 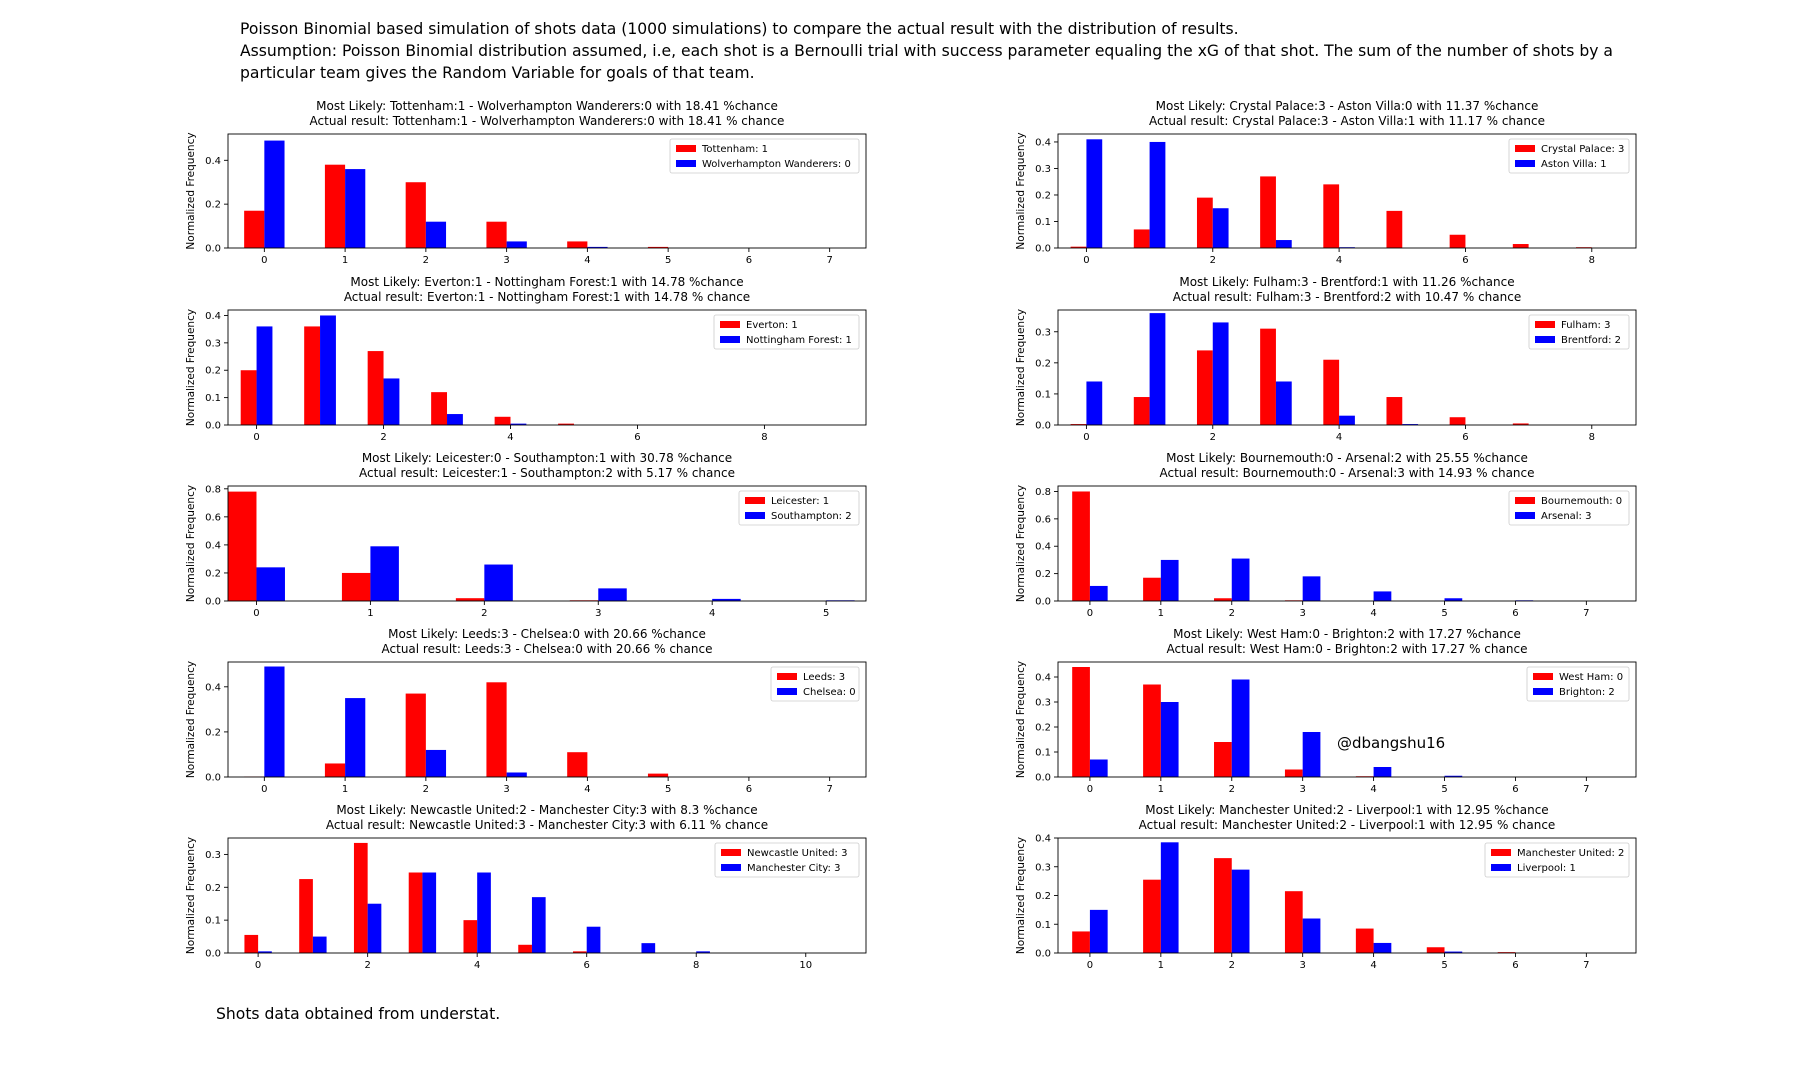 What do you see at coordinates (805, 965) in the screenshot?
I see `x-tick-label: 10` at bounding box center [805, 965].